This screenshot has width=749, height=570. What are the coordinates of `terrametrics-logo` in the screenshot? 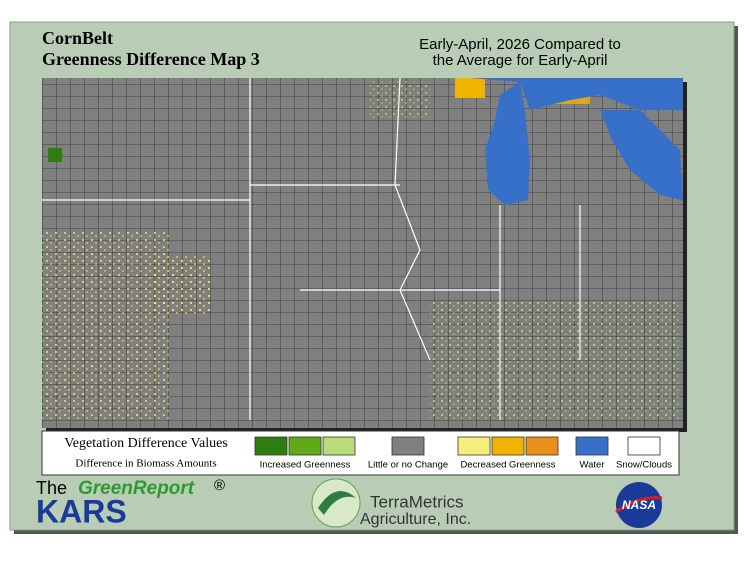 It's located at (336, 503).